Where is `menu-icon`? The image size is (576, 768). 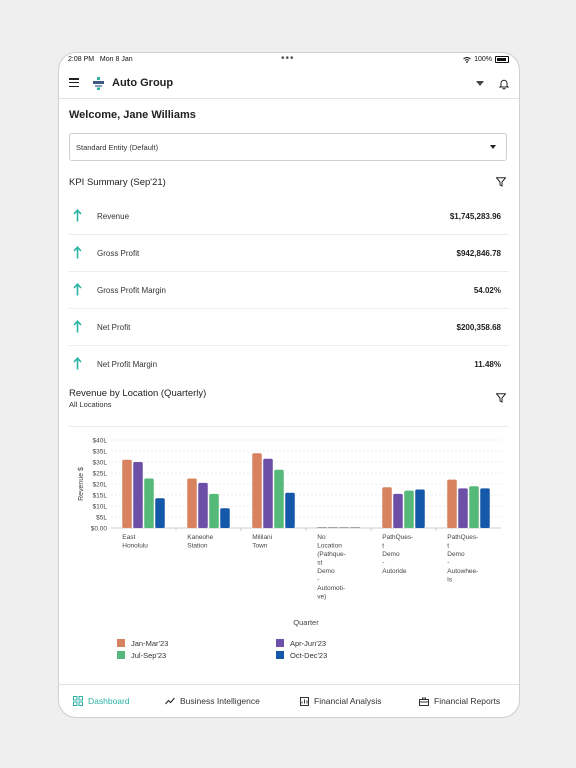
menu-icon is located at coordinates (74, 83).